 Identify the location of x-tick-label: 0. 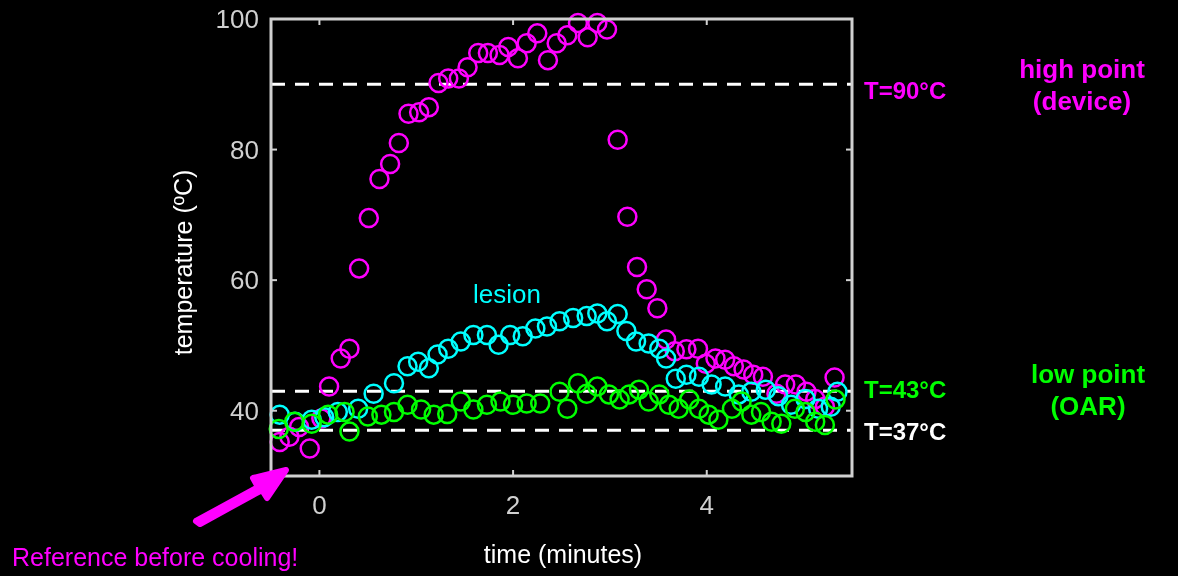
(319, 505).